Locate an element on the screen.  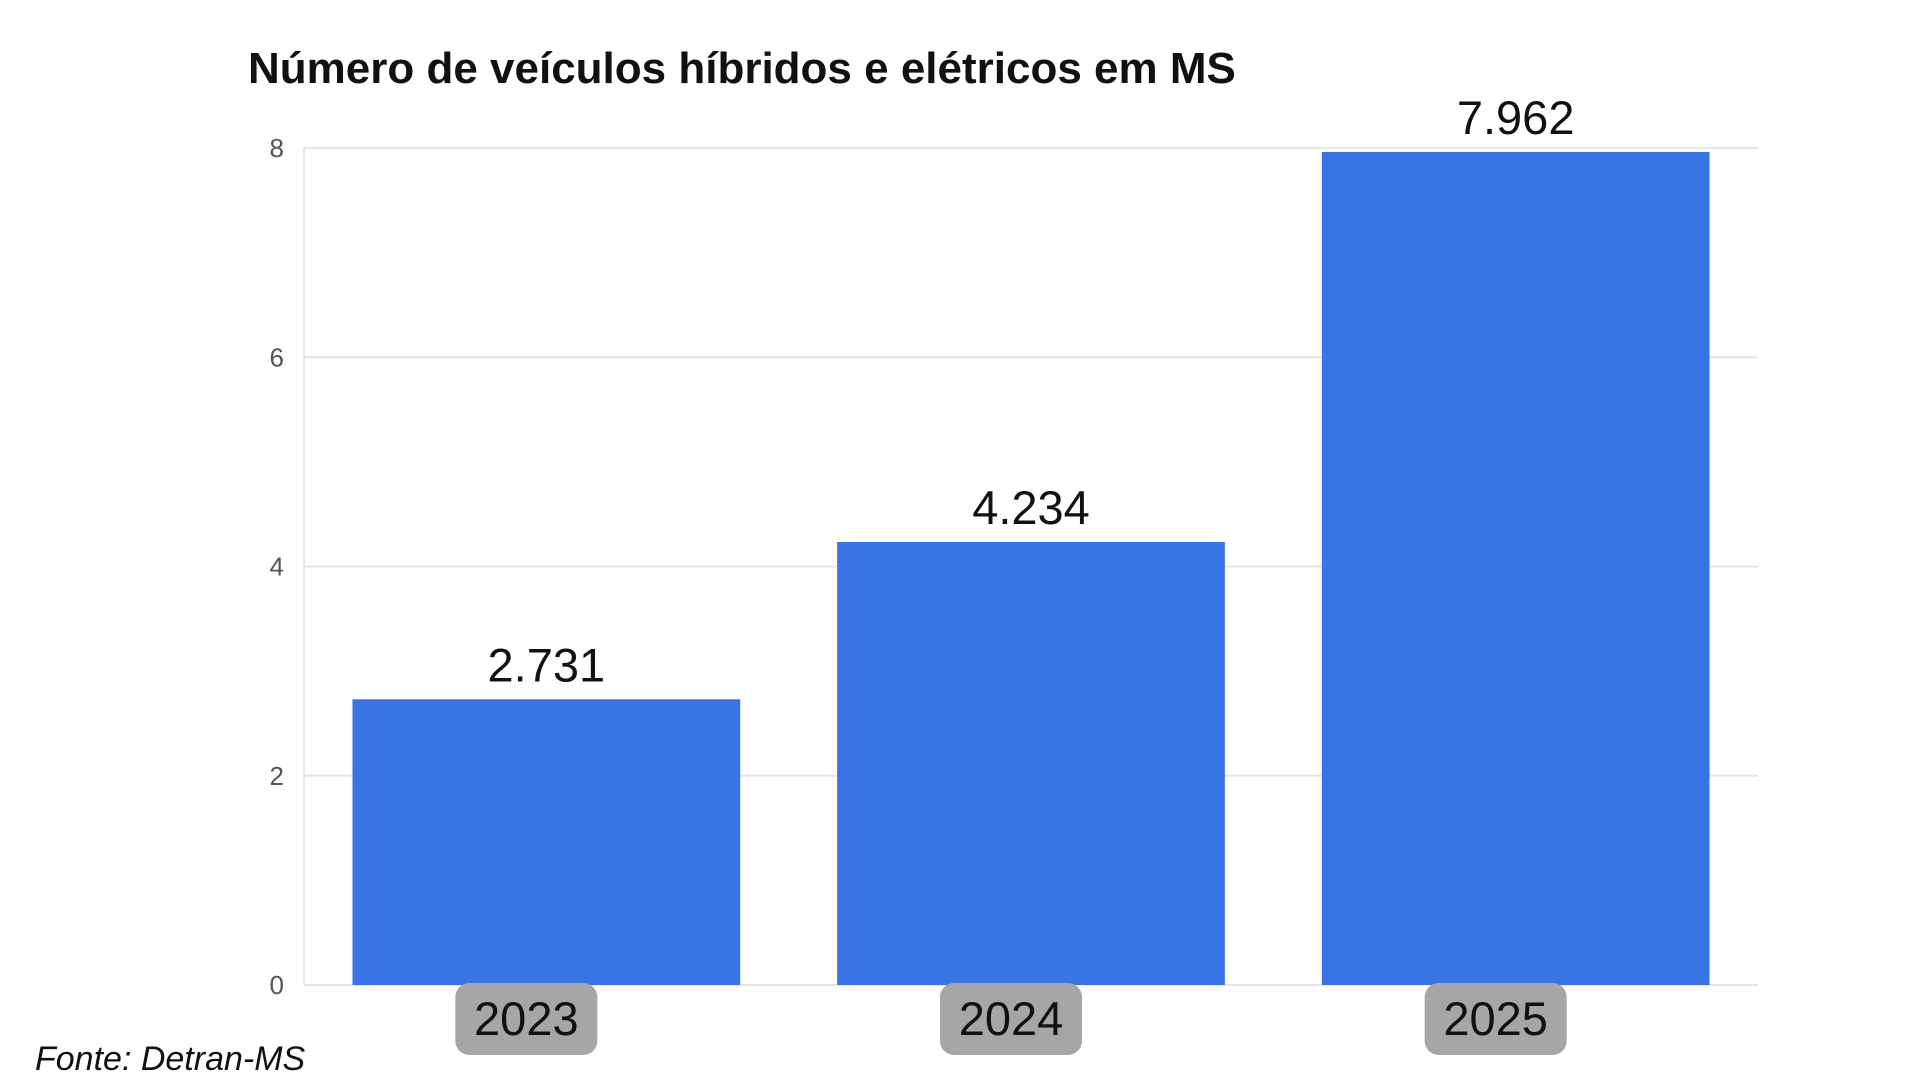
bar-2024 is located at coordinates (1031, 763).